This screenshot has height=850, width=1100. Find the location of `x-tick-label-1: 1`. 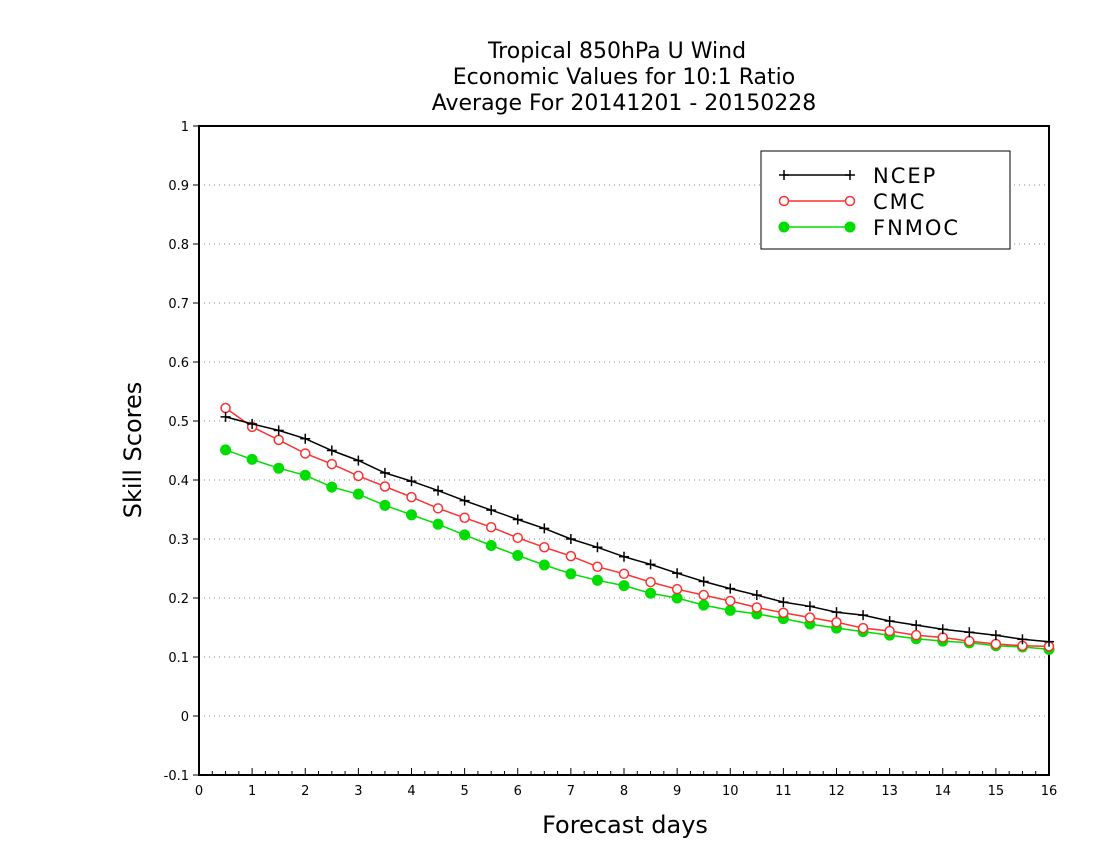

x-tick-label-1: 1 is located at coordinates (252, 791).